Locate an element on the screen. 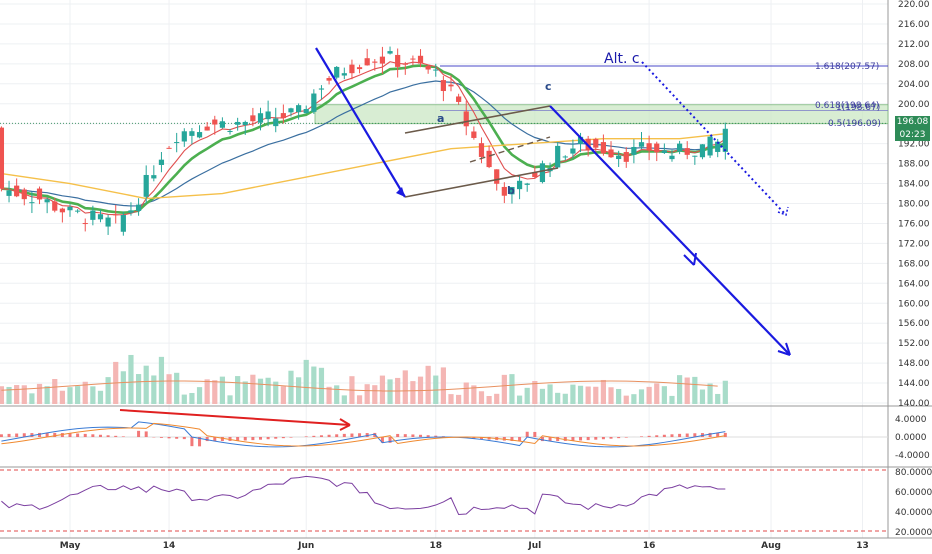  price-tick-label: 164.00 is located at coordinates (914, 284).